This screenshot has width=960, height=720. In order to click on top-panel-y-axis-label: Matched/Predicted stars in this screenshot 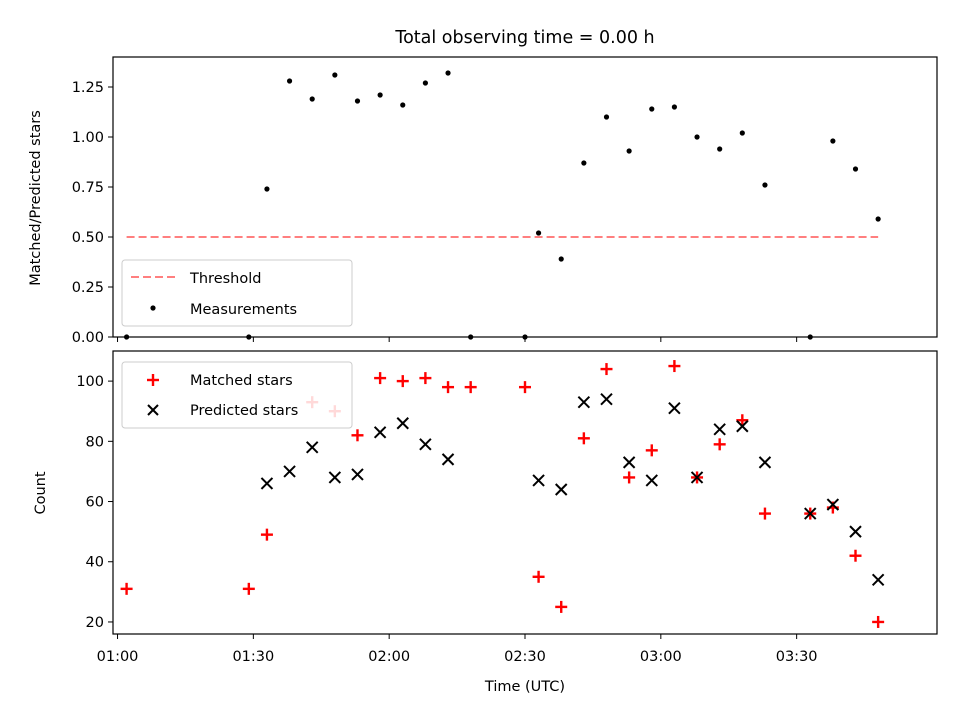, I will do `click(36, 198)`.